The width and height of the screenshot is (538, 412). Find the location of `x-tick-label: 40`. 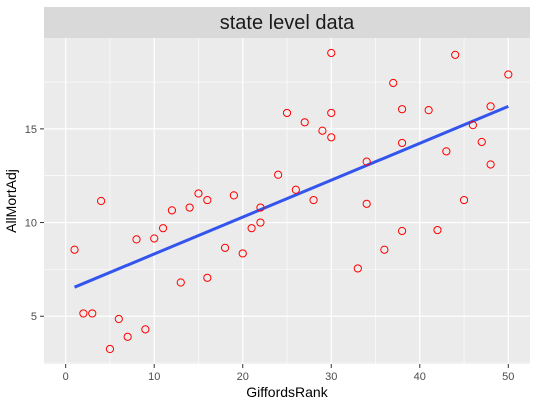

x-tick-label: 40 is located at coordinates (420, 377).